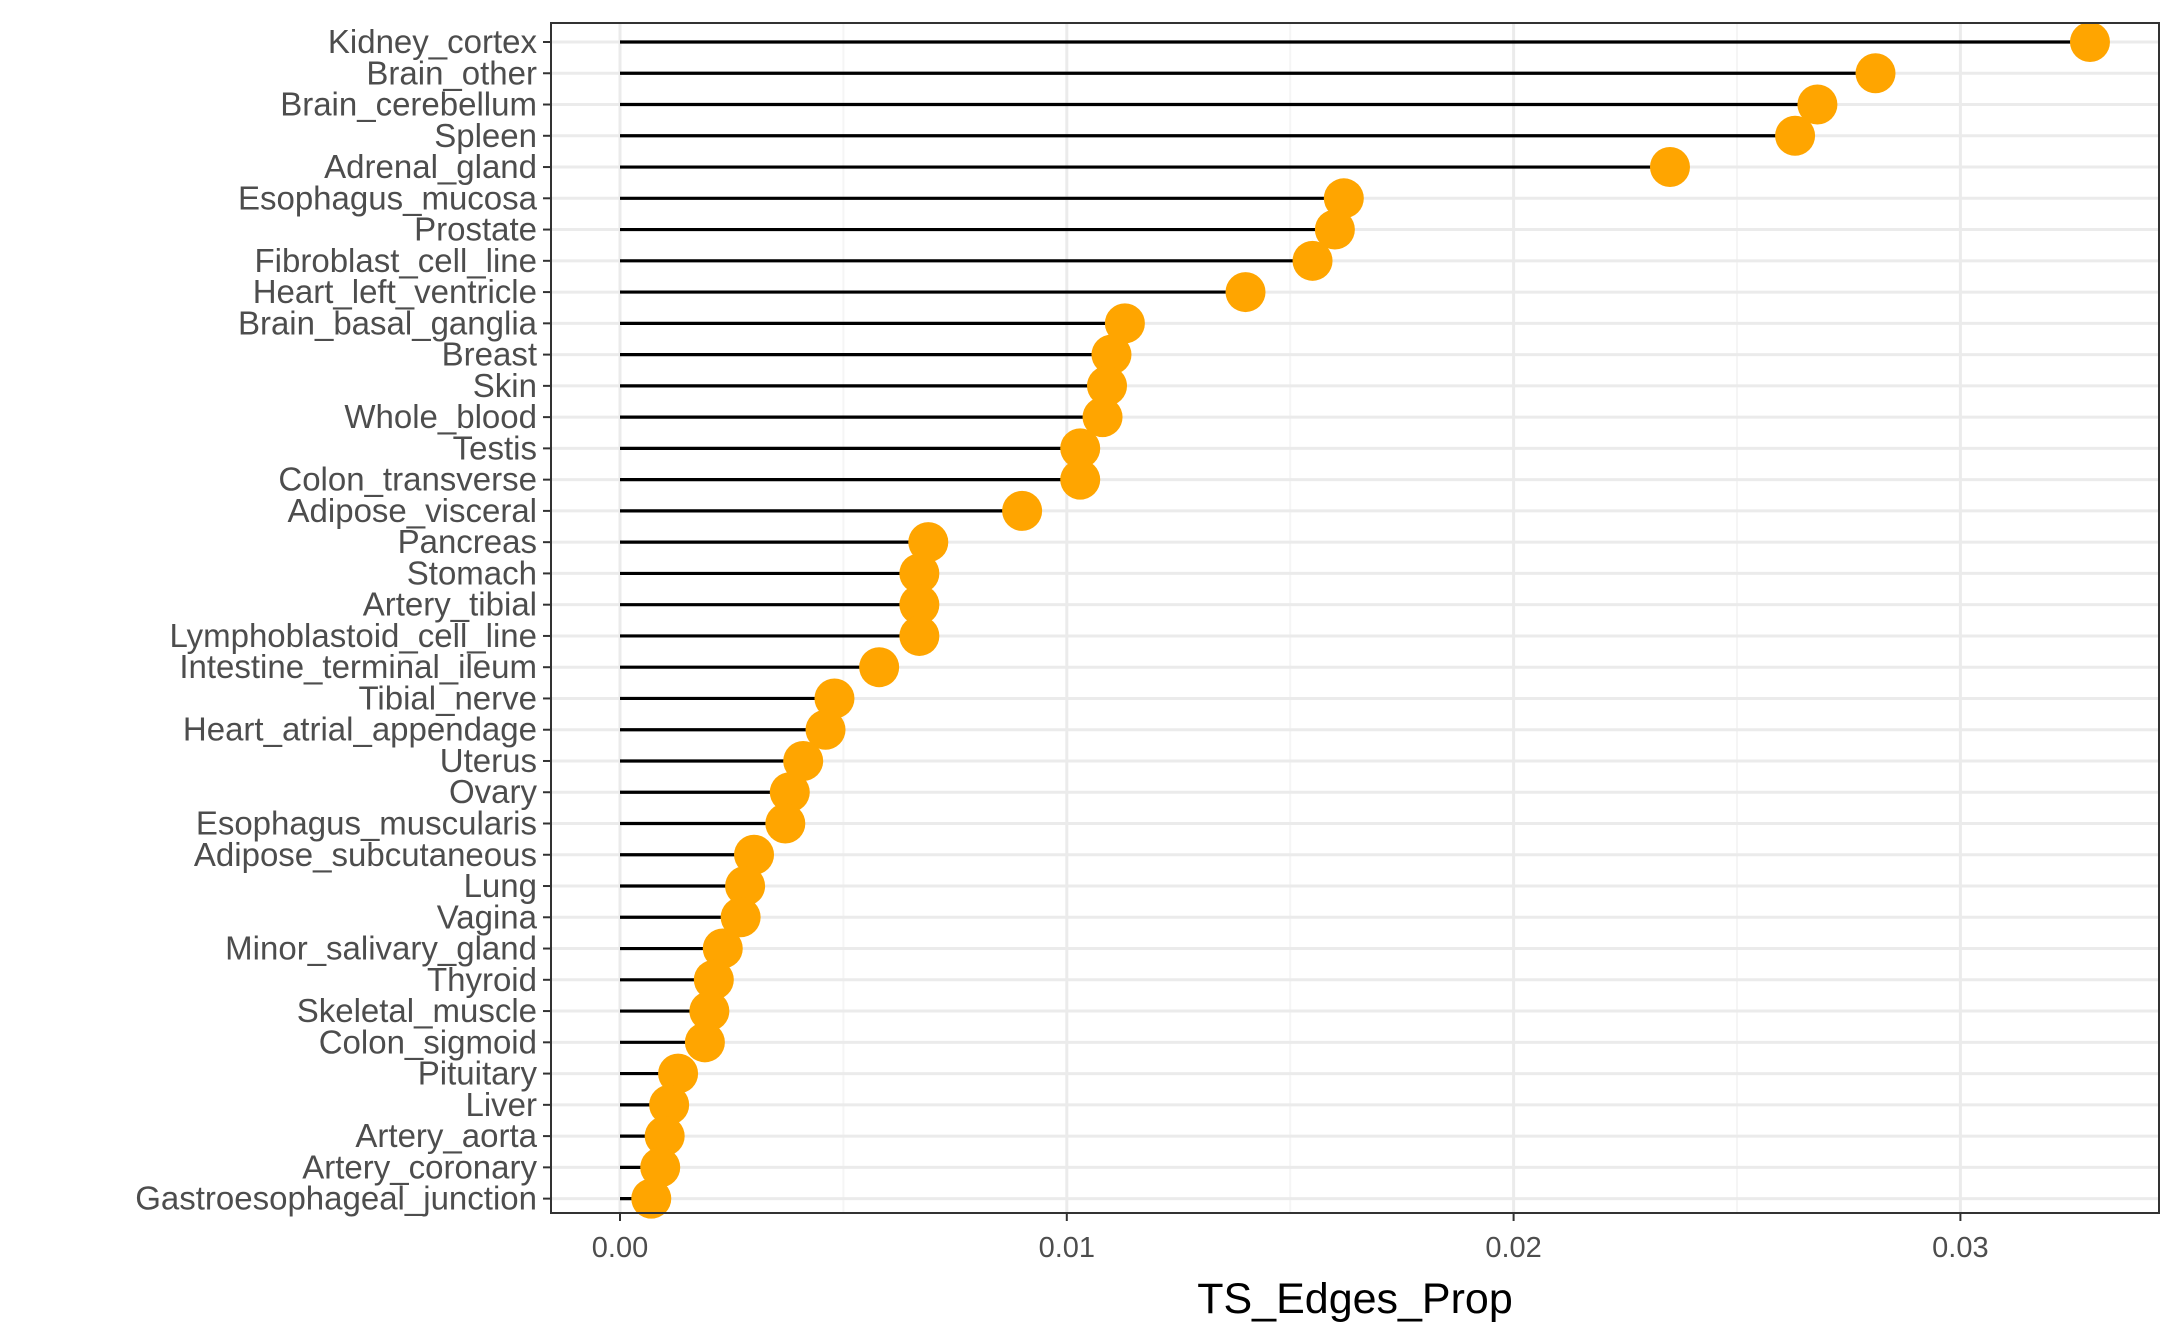  I want to click on y-tick-label: Adrenal_gland, so click(430, 166).